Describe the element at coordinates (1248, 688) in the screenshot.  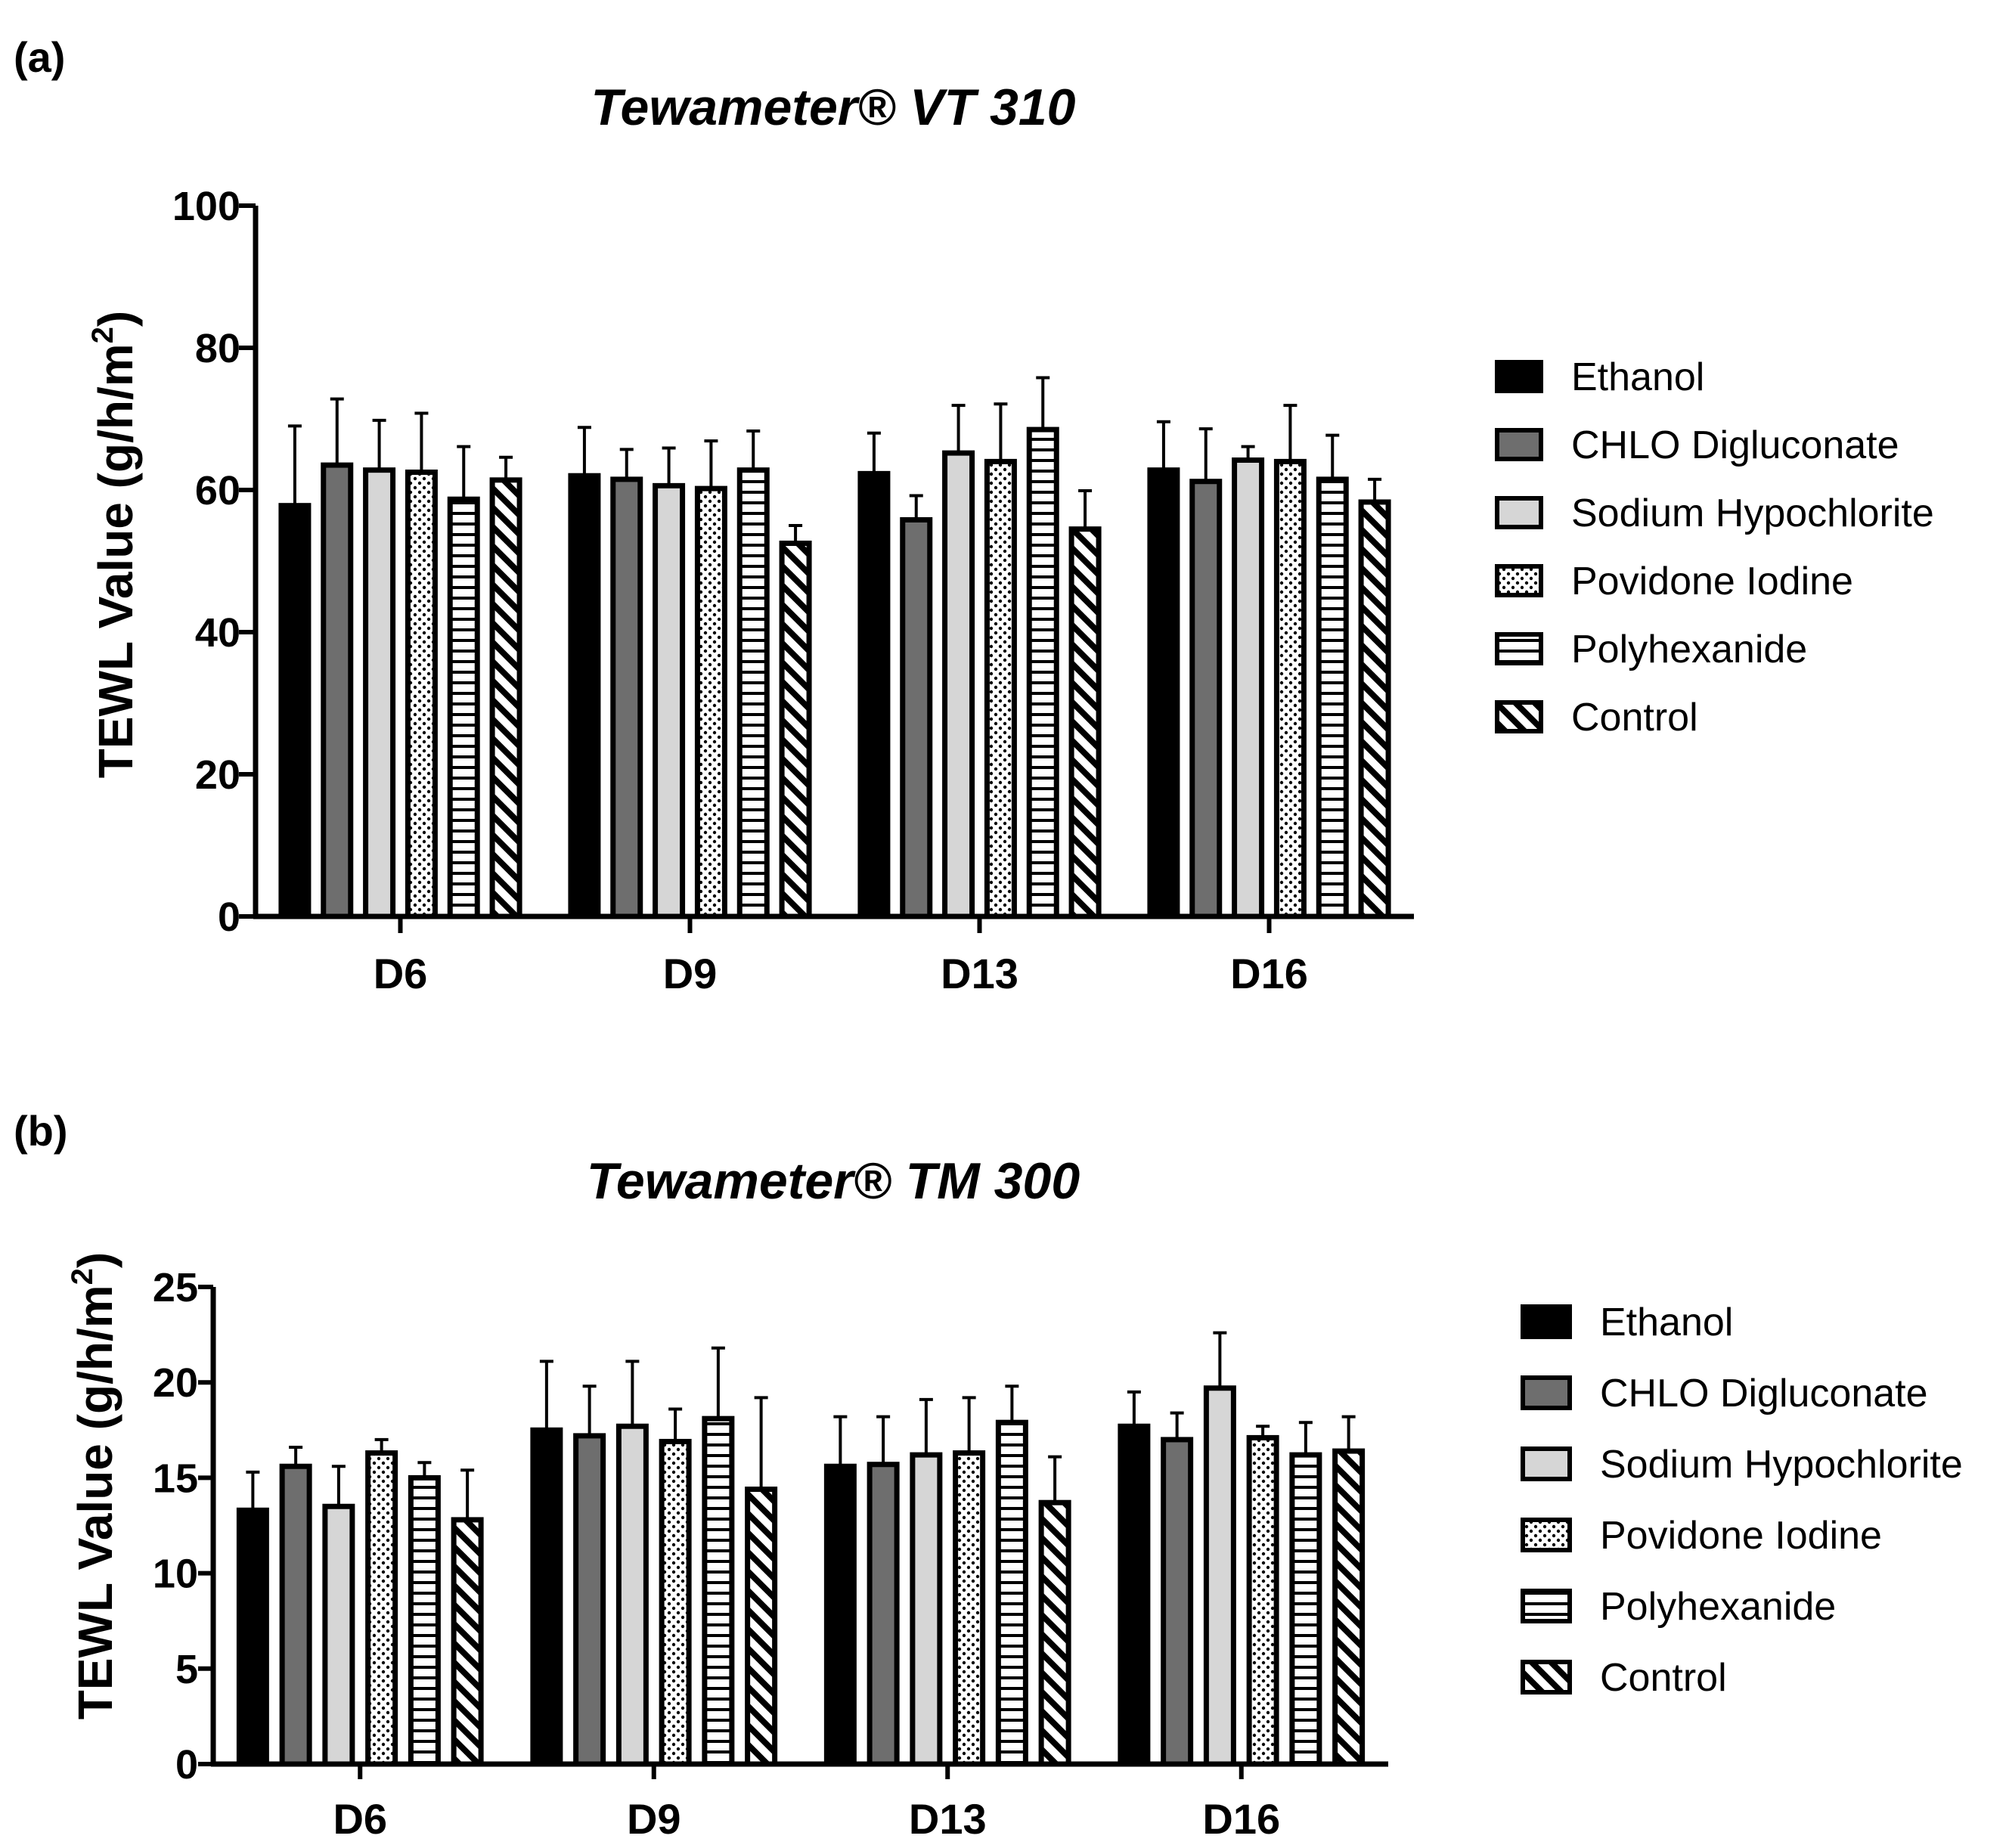
I see `bar-sodium-hypochlorite-d16` at that location.